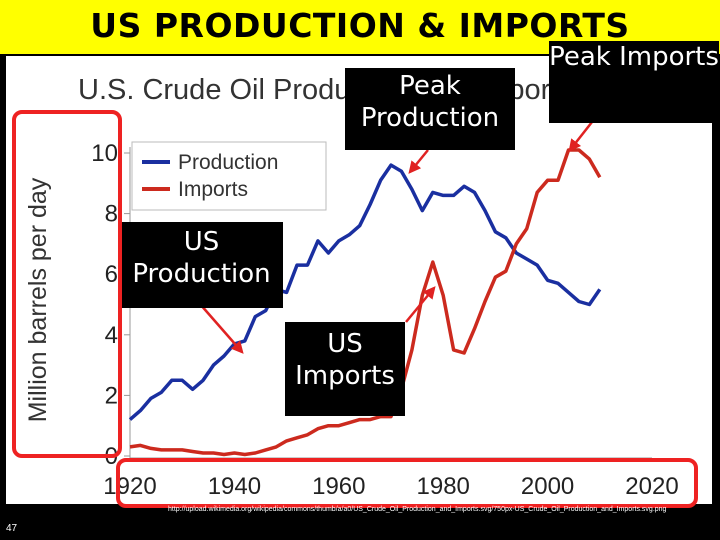  What do you see at coordinates (338, 486) in the screenshot?
I see `x-tick-label: 1960` at bounding box center [338, 486].